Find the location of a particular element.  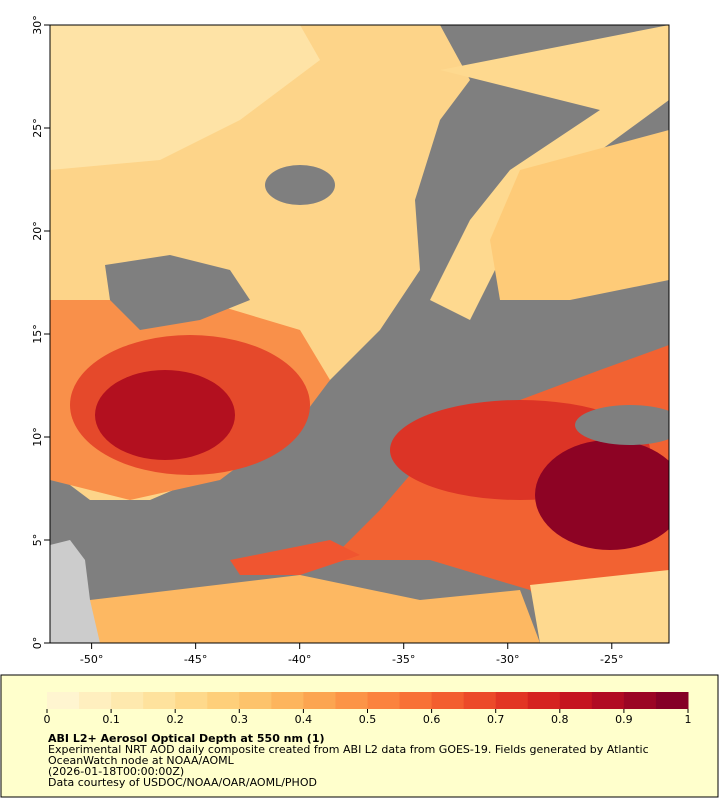

x-tick-label: -45° is located at coordinates (195, 659).